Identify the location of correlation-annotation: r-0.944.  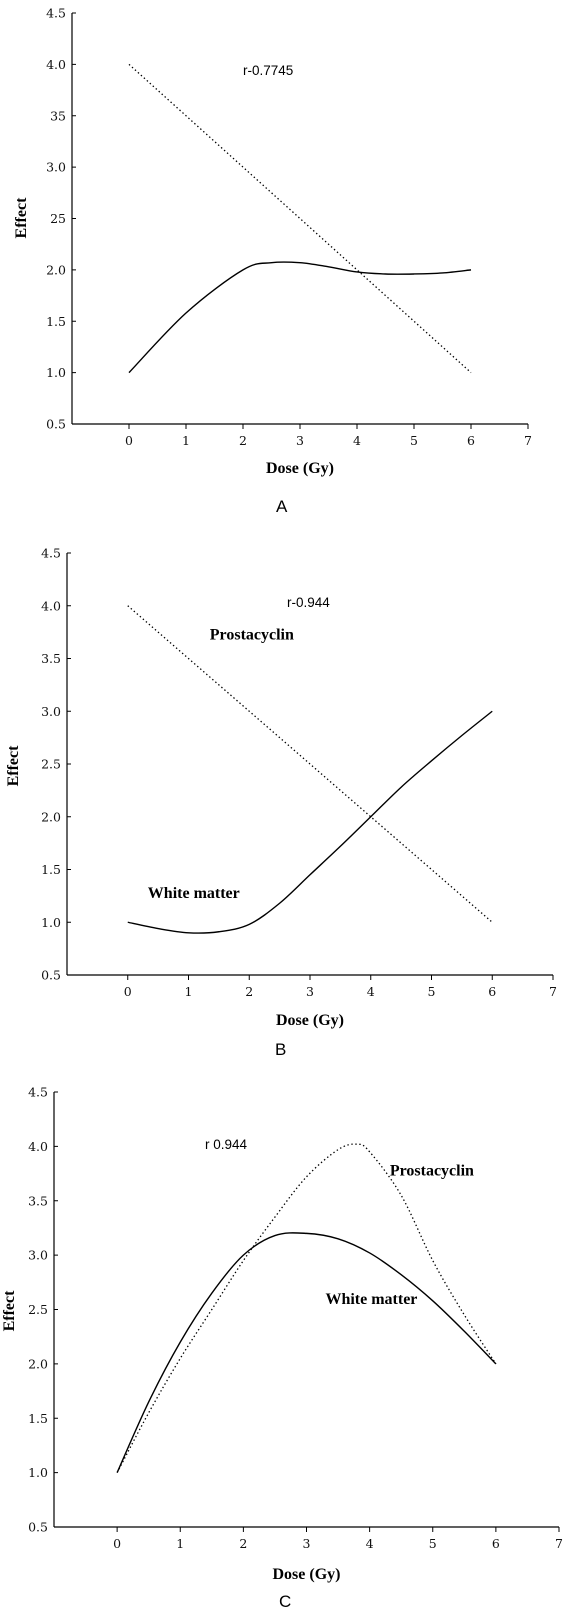
(308, 602).